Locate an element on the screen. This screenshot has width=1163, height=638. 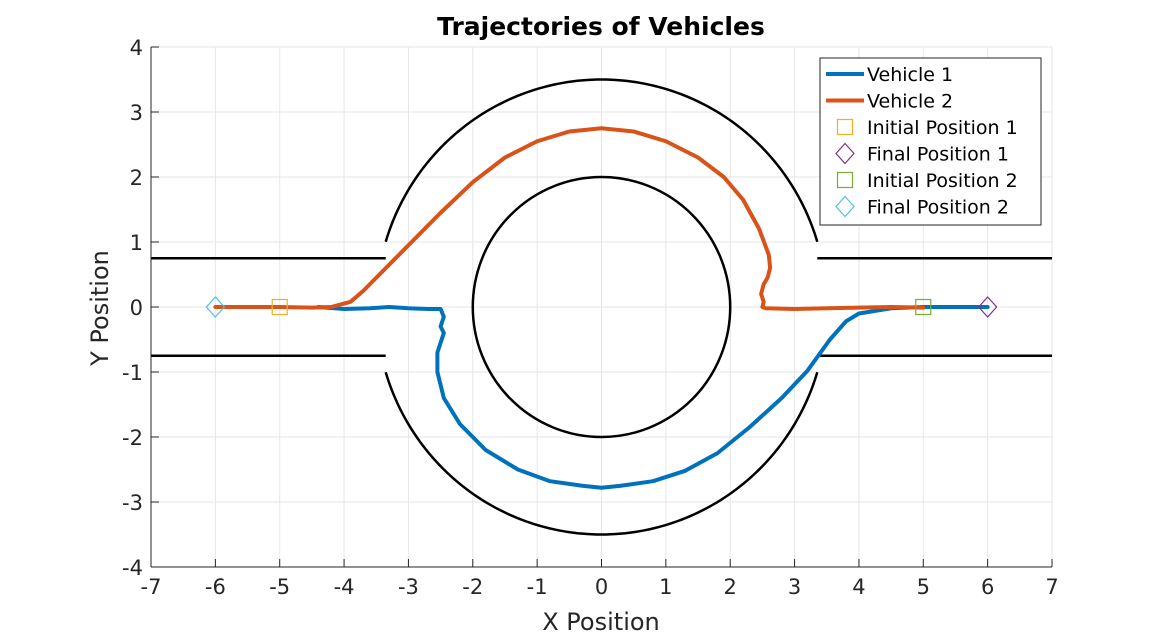
x-tick-label: -6 is located at coordinates (215, 587).